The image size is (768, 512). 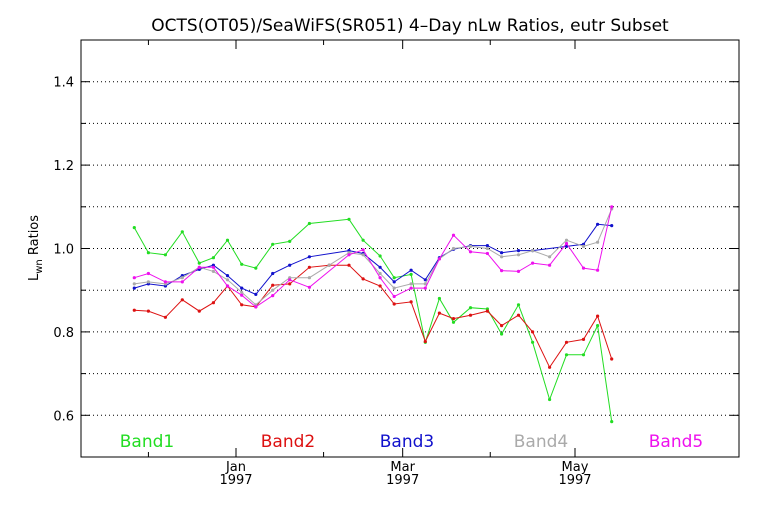 What do you see at coordinates (373, 259) in the screenshot?
I see `series-line-band3` at bounding box center [373, 259].